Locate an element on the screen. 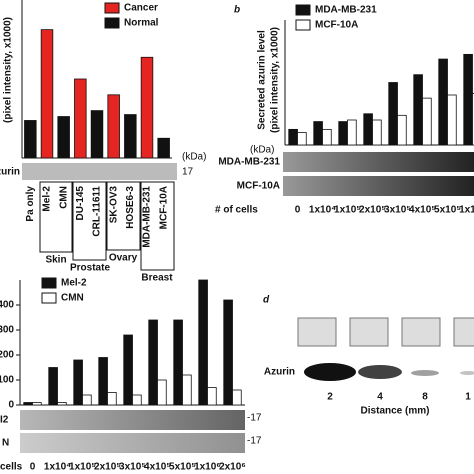  x-tick-label: HOSE6-3 is located at coordinates (130, 207).